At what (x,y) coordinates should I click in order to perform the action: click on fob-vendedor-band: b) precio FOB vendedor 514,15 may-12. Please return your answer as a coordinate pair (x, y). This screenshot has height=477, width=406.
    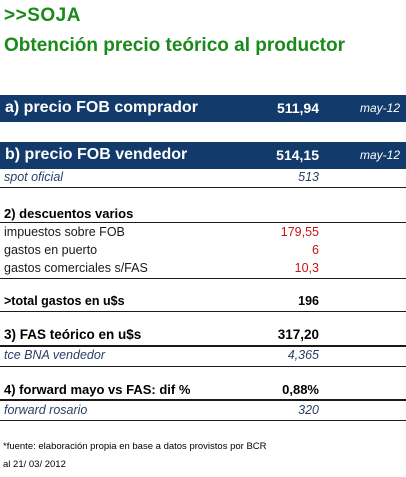
    Looking at the image, I should click on (203, 155).